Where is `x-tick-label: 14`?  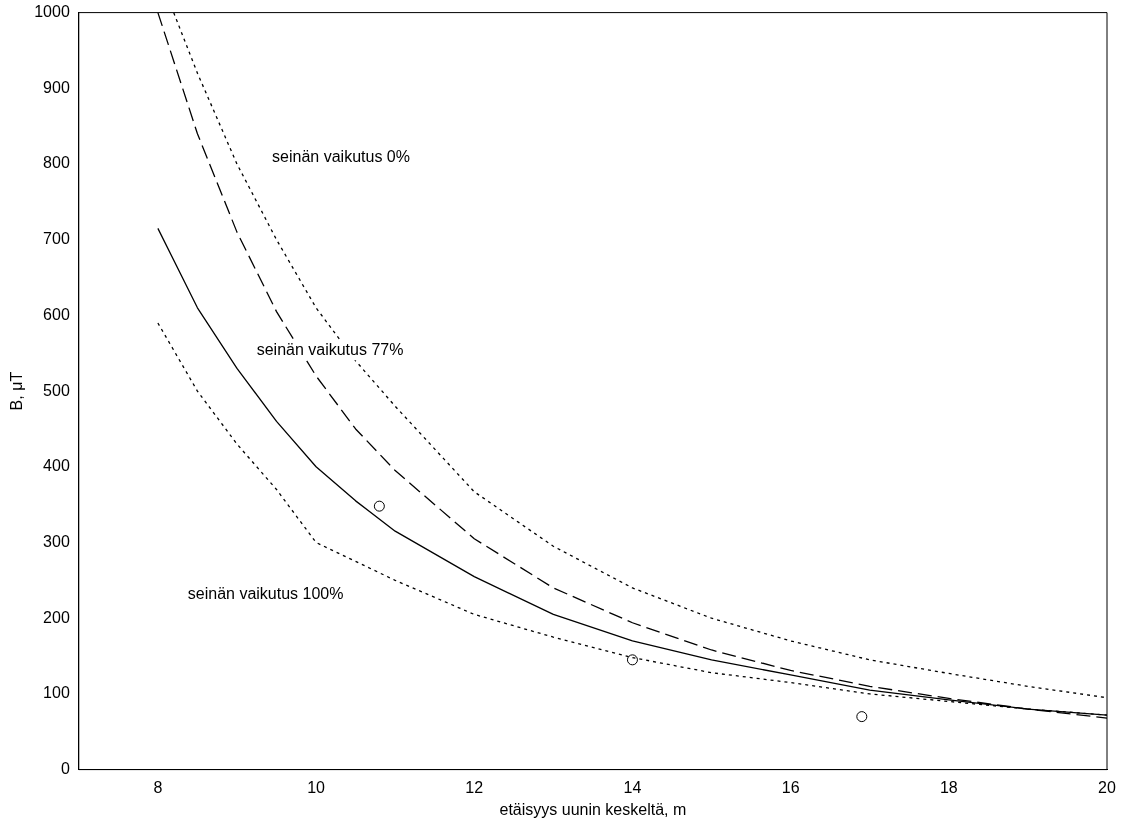
x-tick-label: 14 is located at coordinates (632, 787).